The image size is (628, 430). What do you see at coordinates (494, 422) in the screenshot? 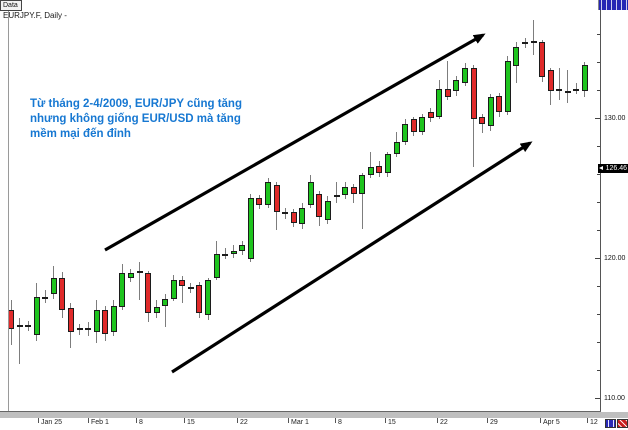
I see `date-axis-label: 29` at bounding box center [494, 422].